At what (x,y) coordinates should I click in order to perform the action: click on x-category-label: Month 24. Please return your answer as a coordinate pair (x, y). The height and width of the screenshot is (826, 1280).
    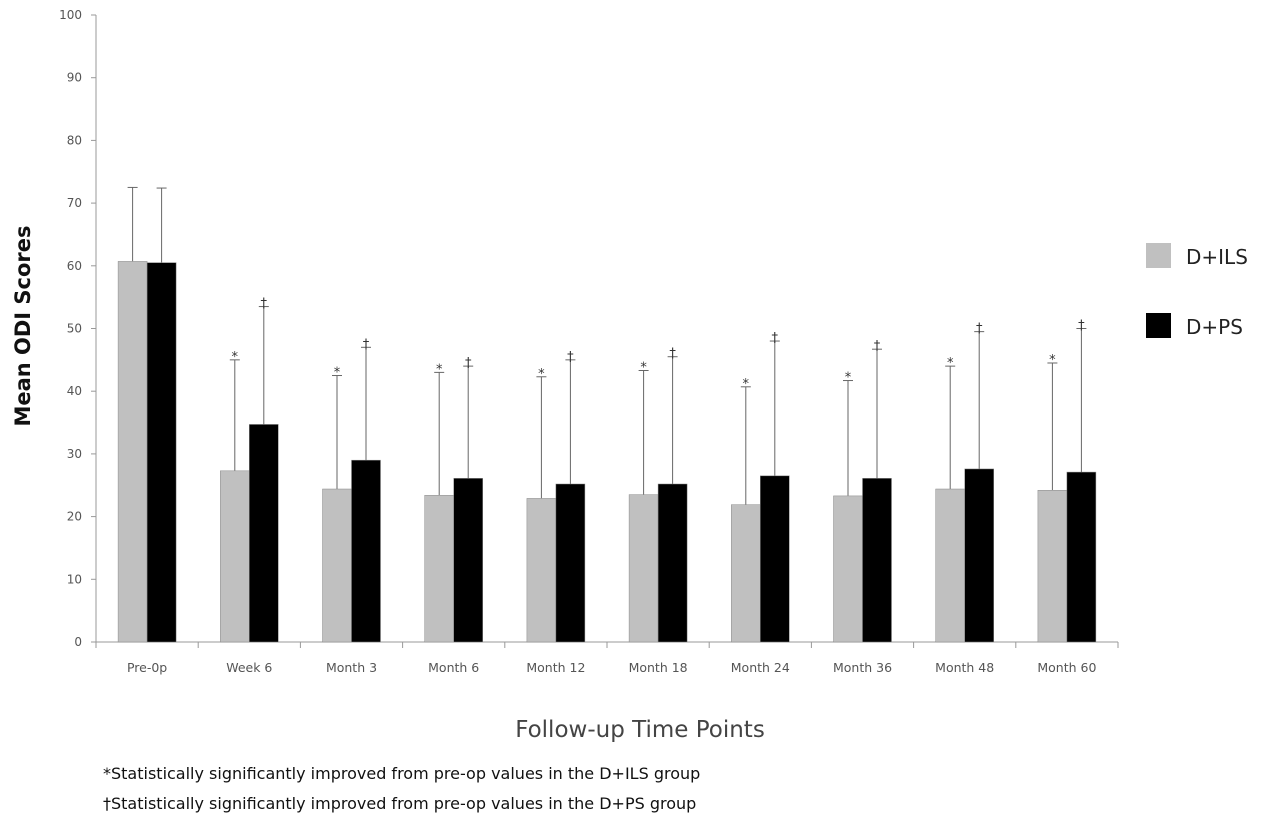
    Looking at the image, I should click on (760, 667).